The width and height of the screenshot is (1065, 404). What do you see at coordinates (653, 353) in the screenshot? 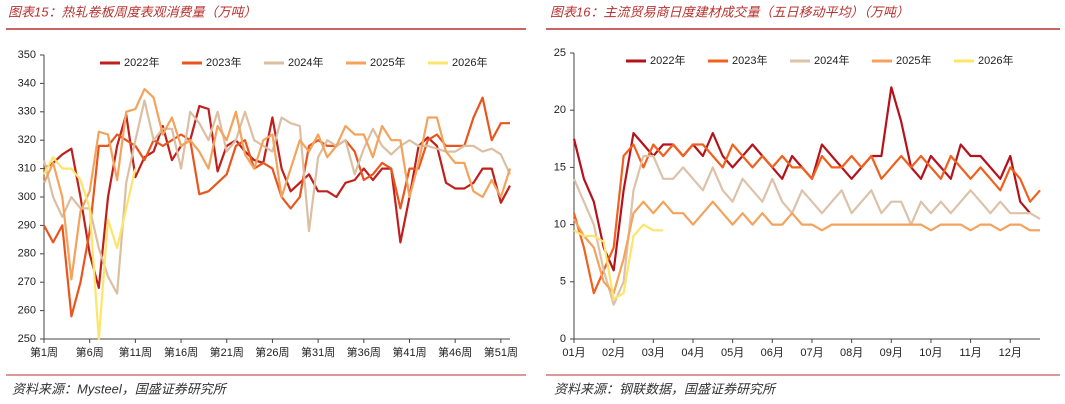
I see `x-tick-label: 03月` at bounding box center [653, 353].